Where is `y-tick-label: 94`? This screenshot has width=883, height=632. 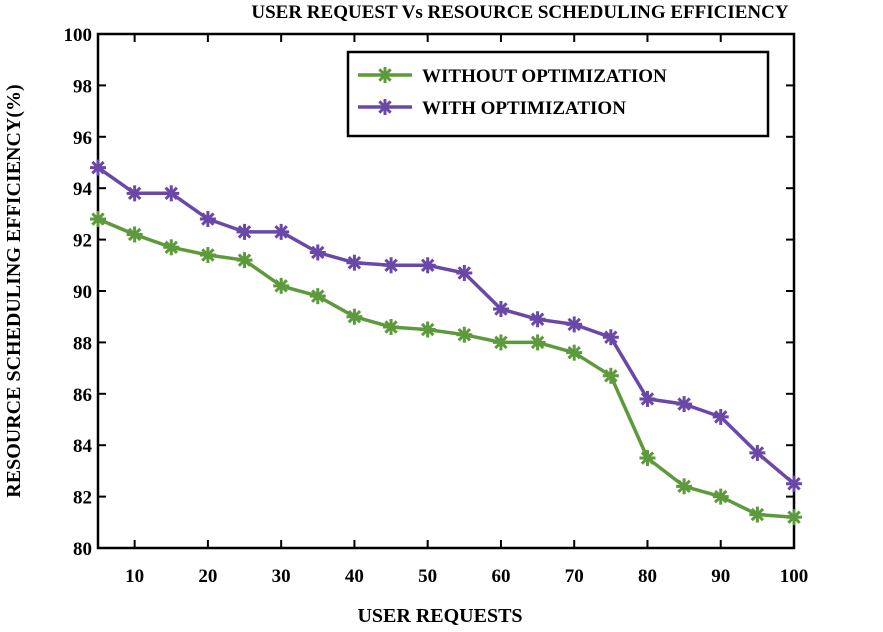 y-tick-label: 94 is located at coordinates (83, 189).